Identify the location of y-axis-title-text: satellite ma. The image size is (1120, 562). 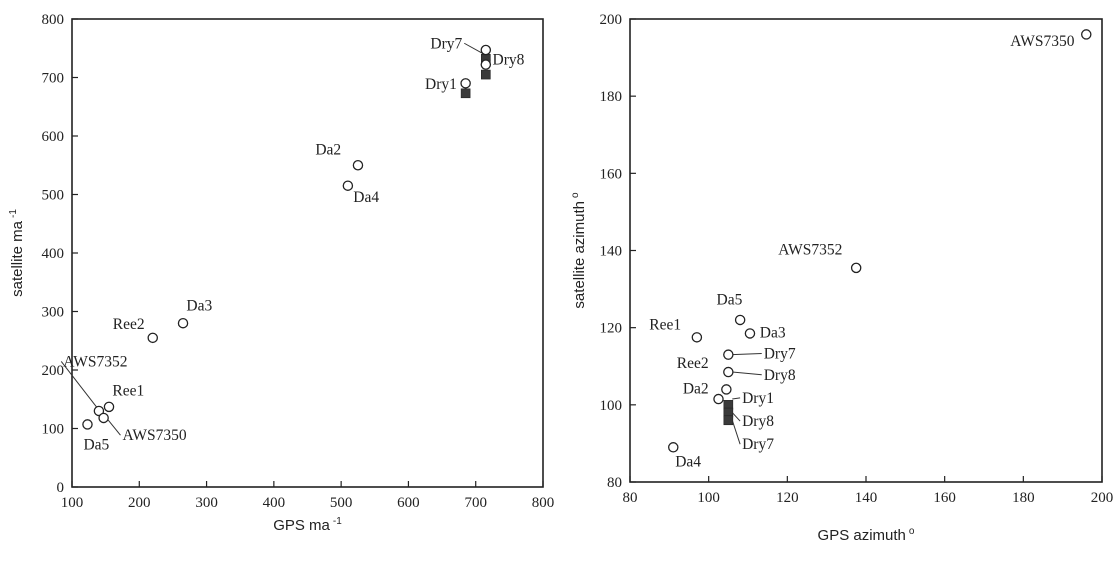
(17, 258).